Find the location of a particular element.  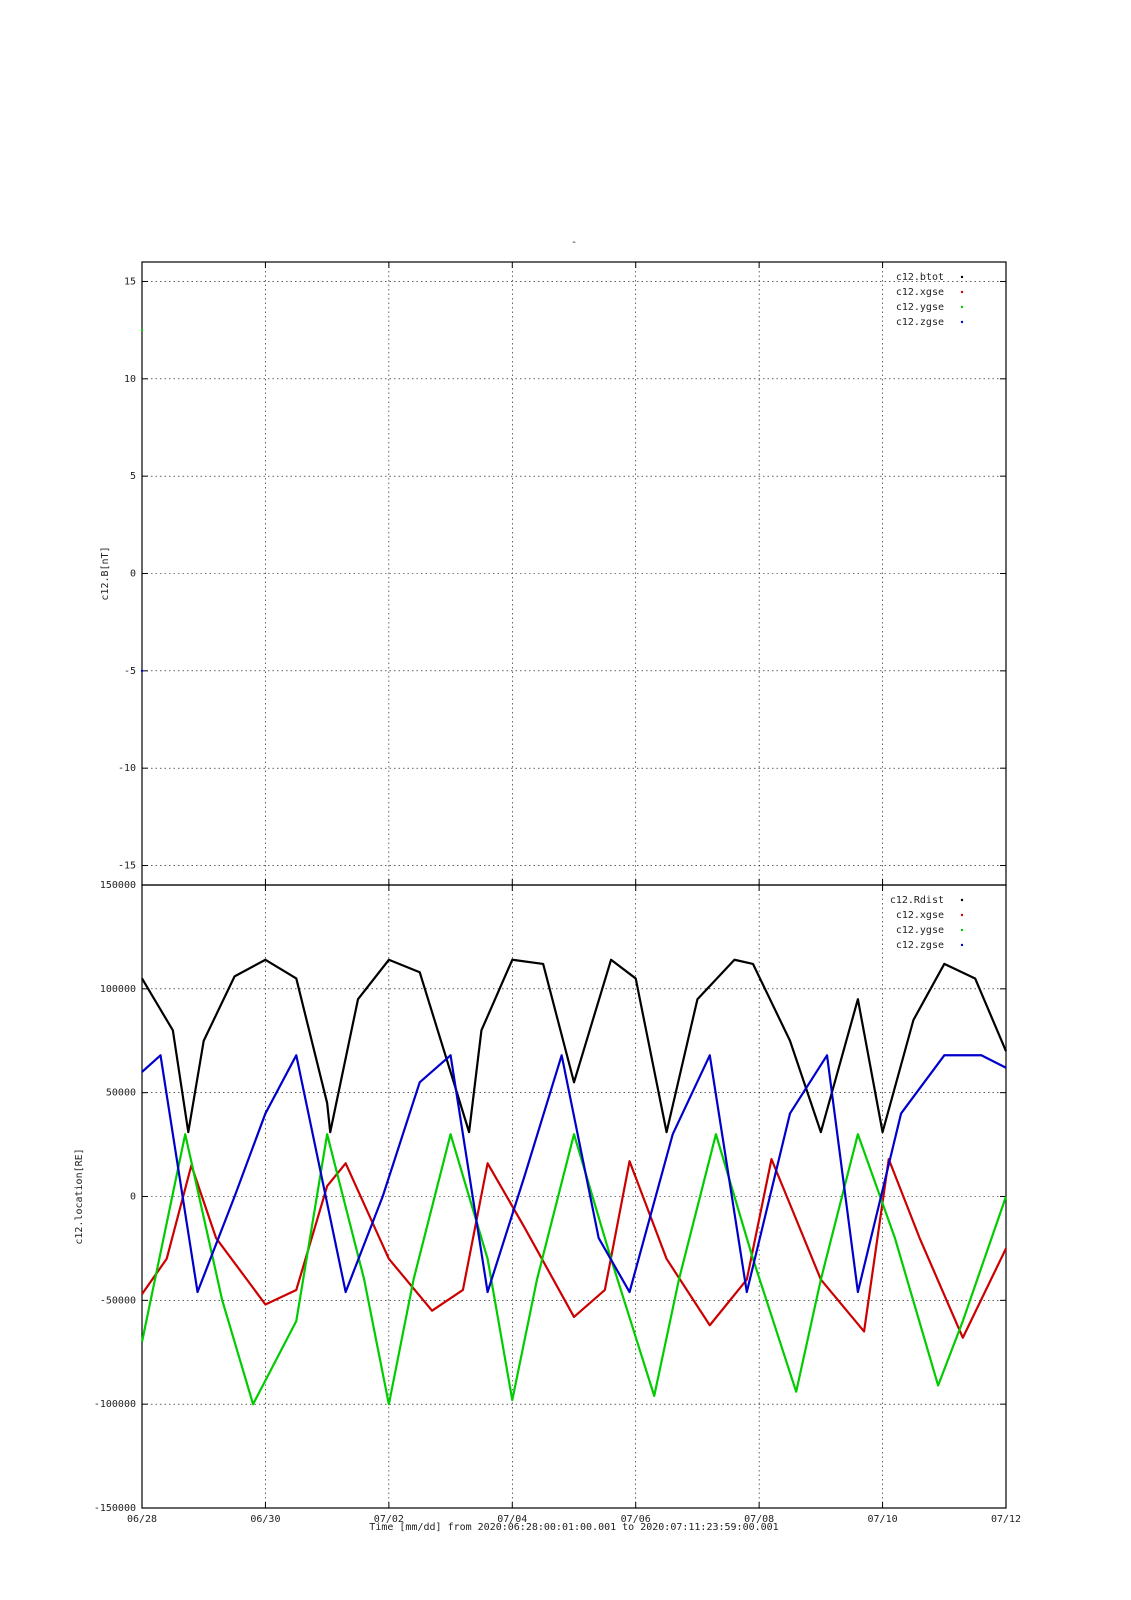

y-tick-label: -10 is located at coordinates (127, 768).